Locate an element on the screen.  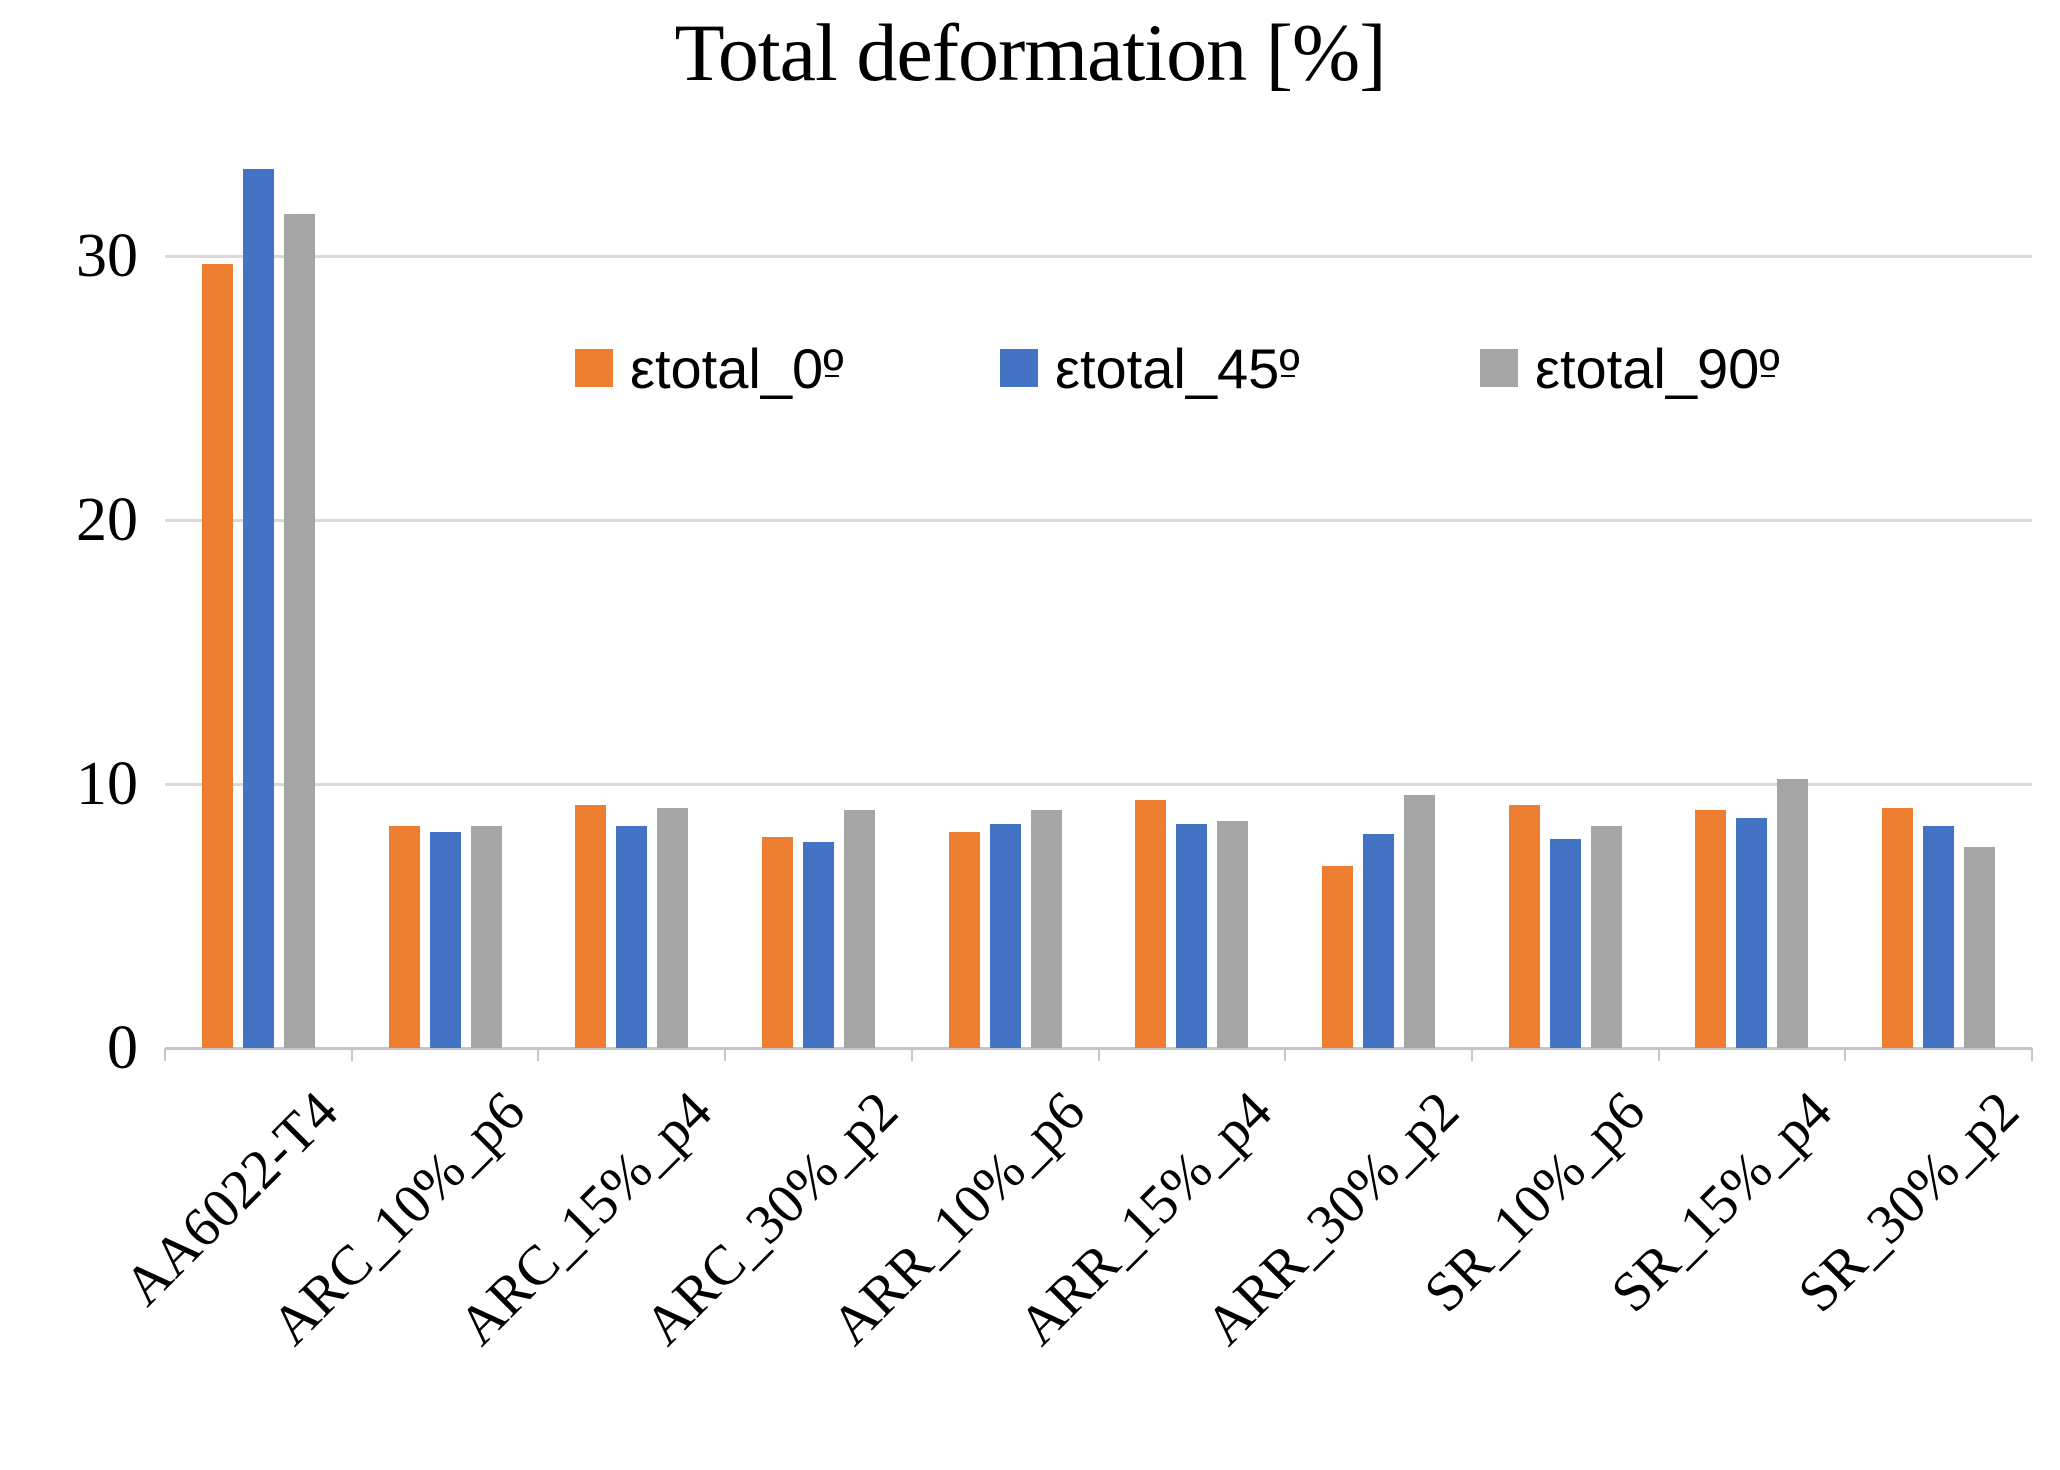
legend-label: εtotal_90º is located at coordinates (1657, 368).